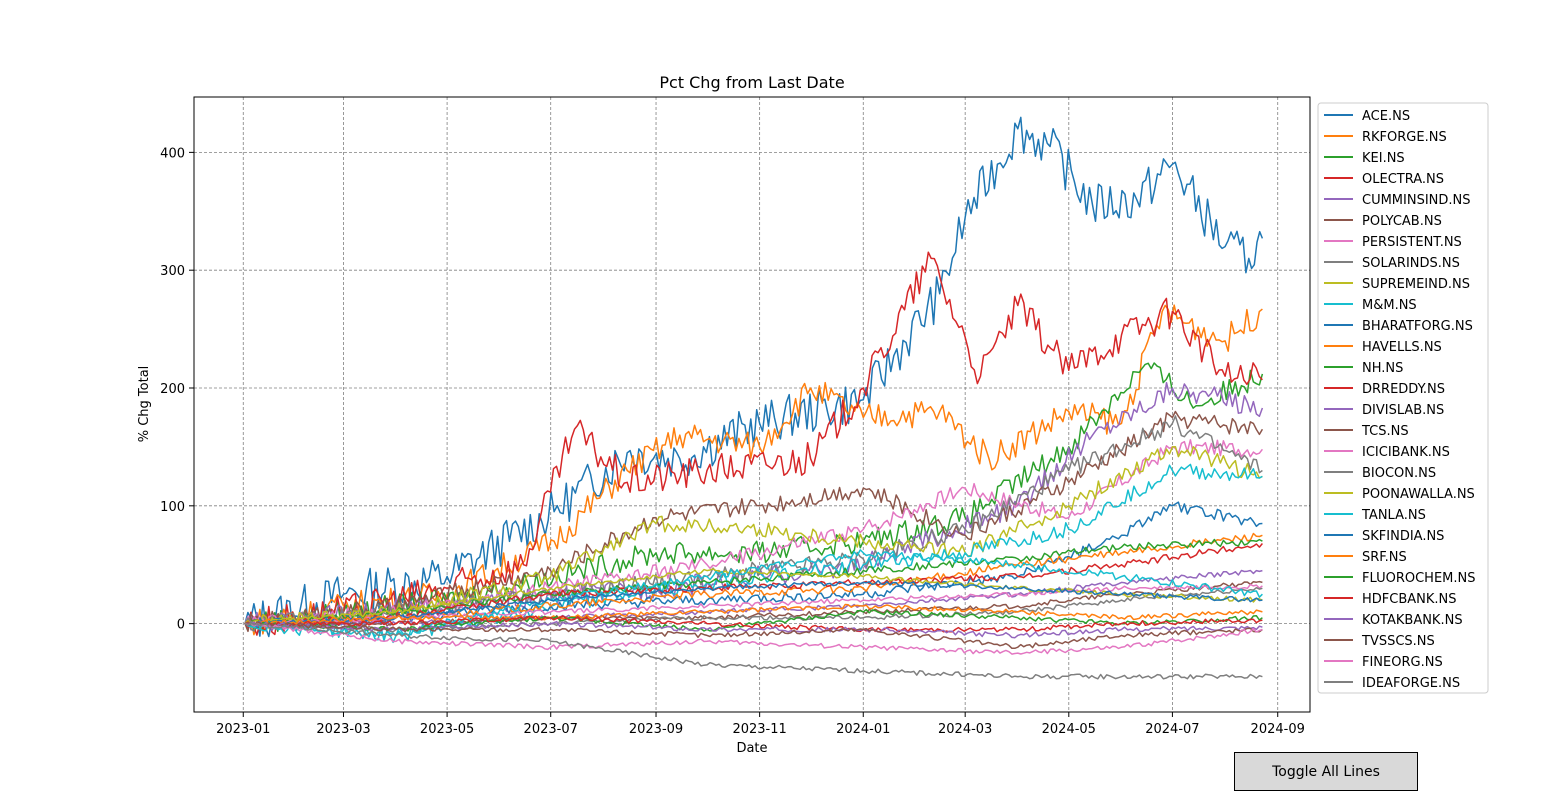 Image resolution: width=1542 pixels, height=800 pixels. Describe the element at coordinates (1069, 729) in the screenshot. I see `x-tick-label: 2024-05` at that location.